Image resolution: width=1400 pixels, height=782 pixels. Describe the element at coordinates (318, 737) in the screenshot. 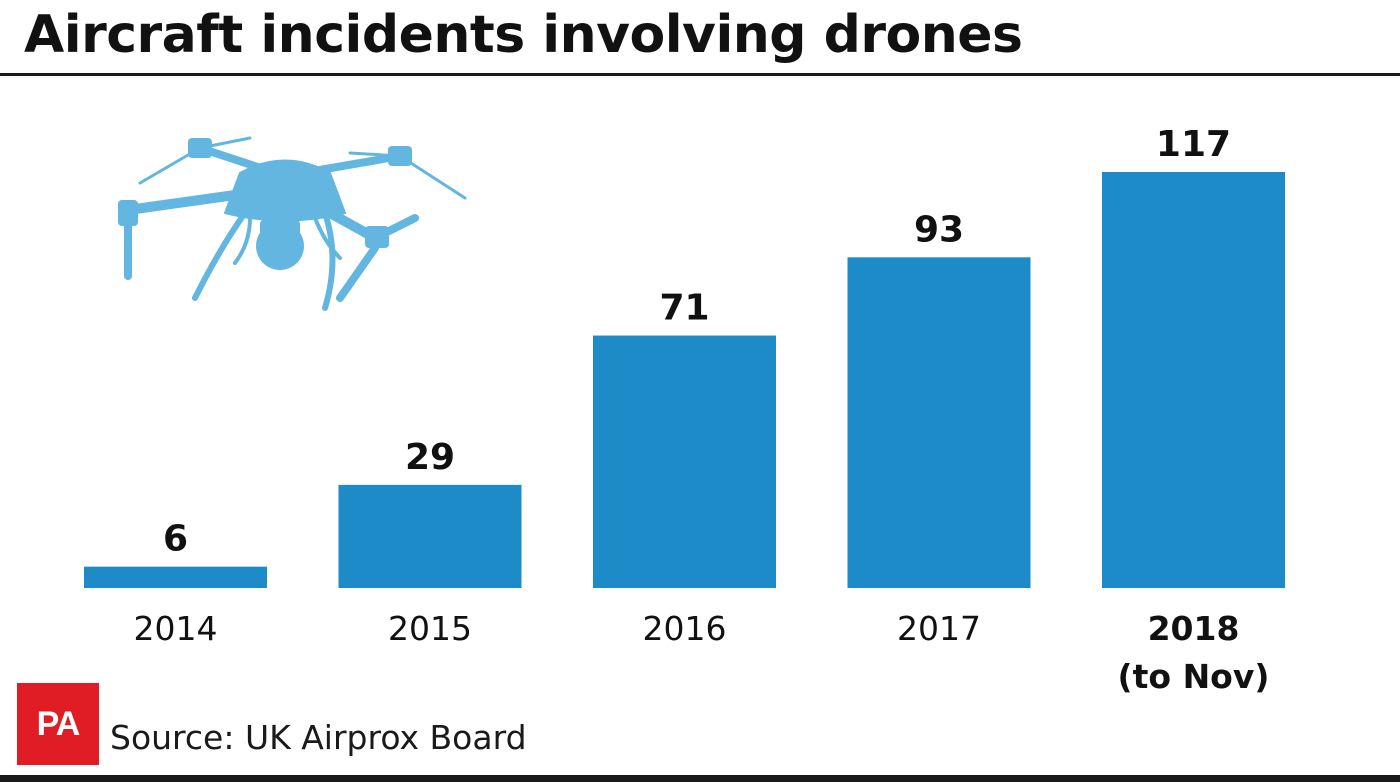

I see `source-note: Source: UK Airprox Board` at that location.